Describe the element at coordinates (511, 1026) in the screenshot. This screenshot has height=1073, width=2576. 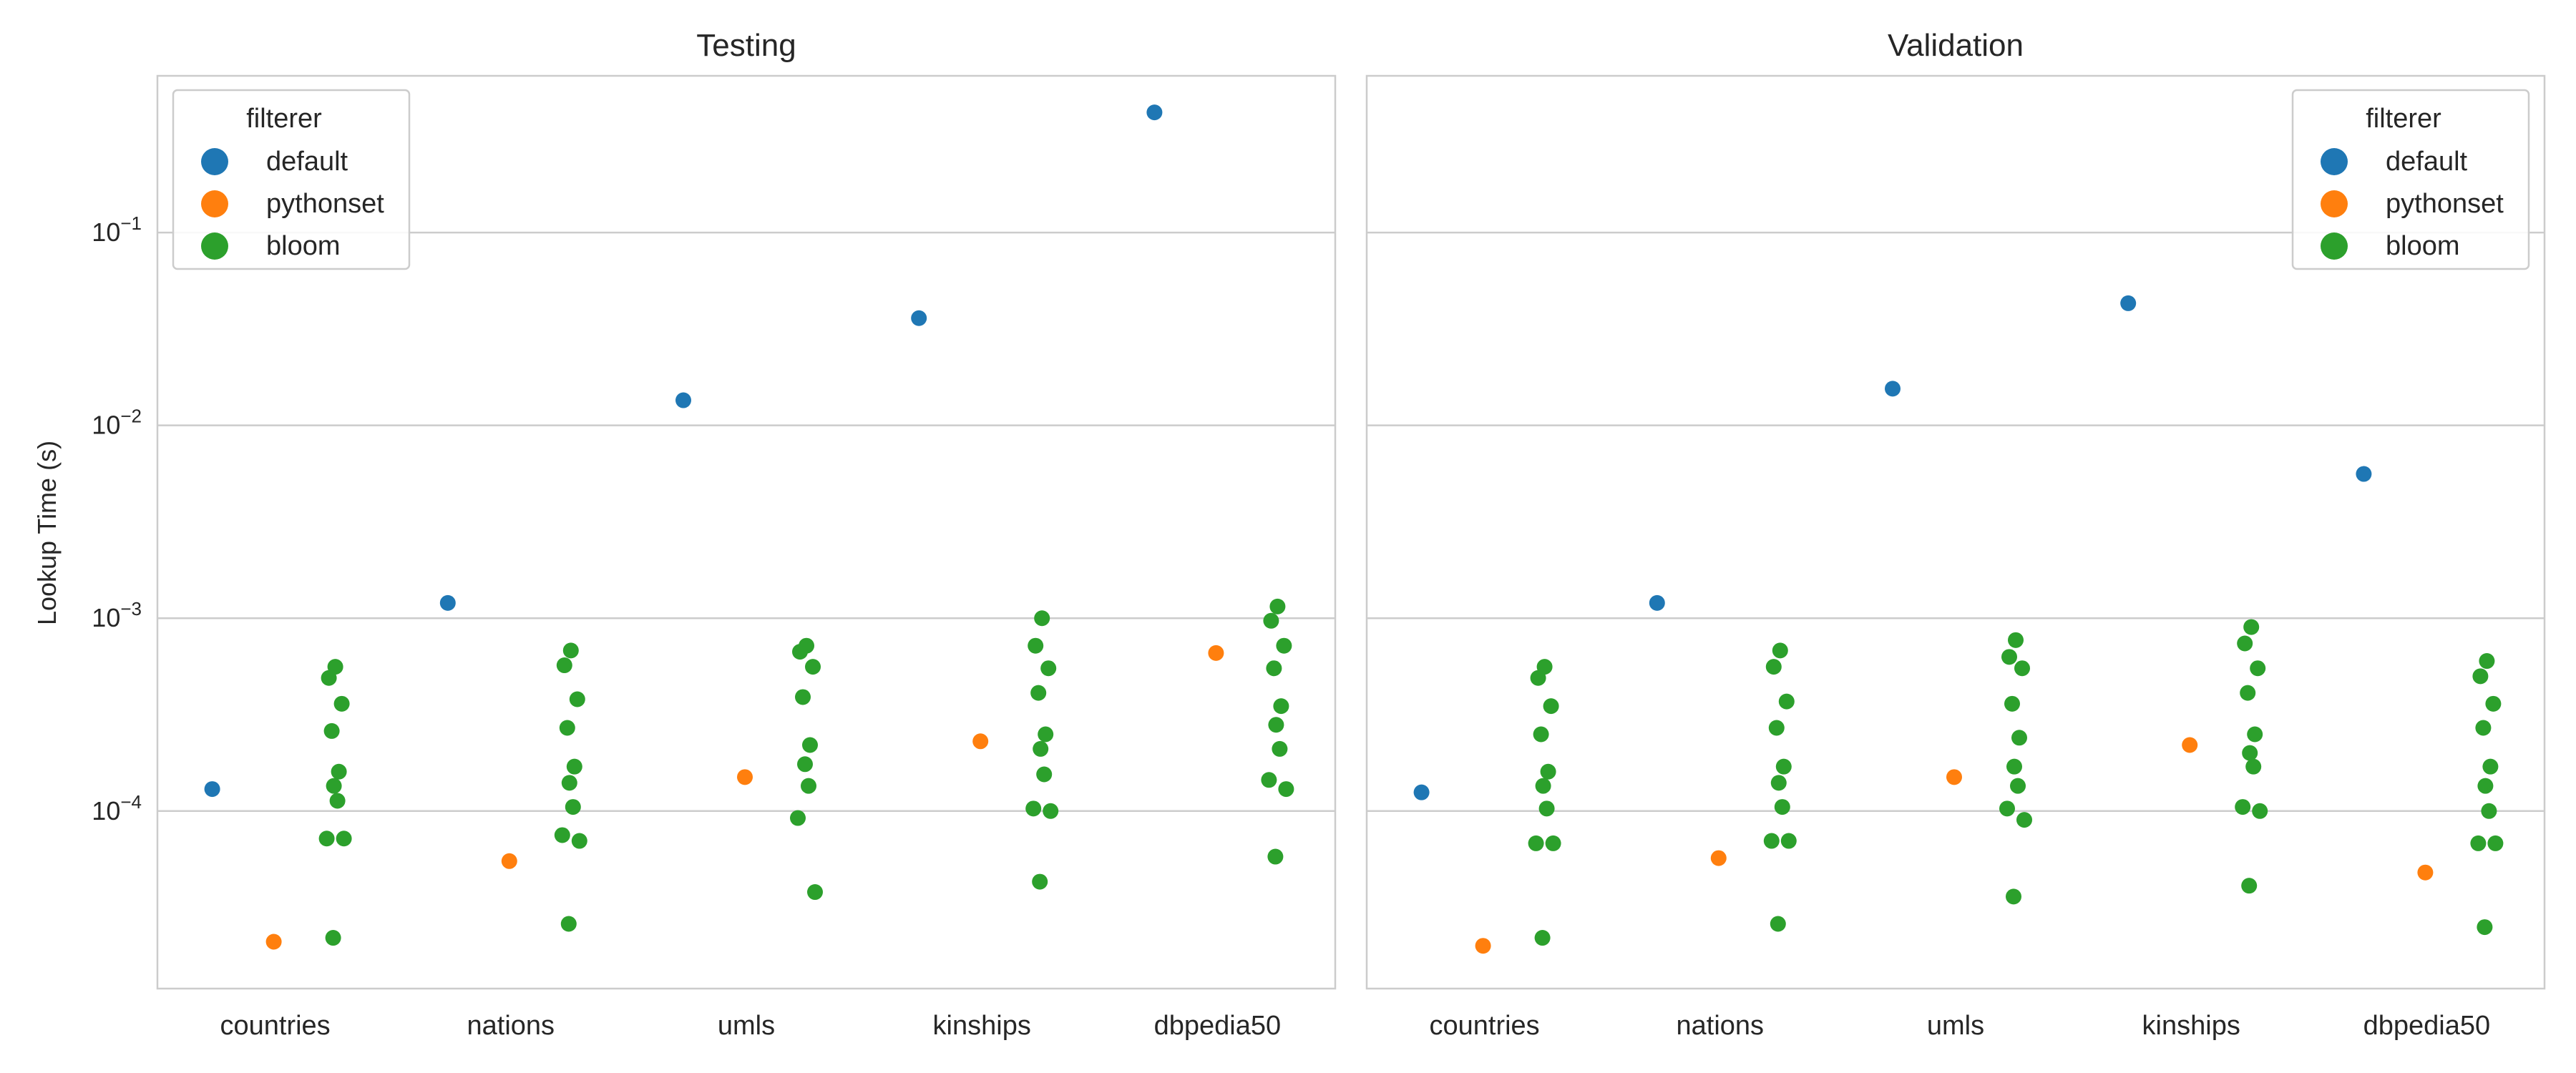
I see `x-tick-label-nations: nations` at that location.